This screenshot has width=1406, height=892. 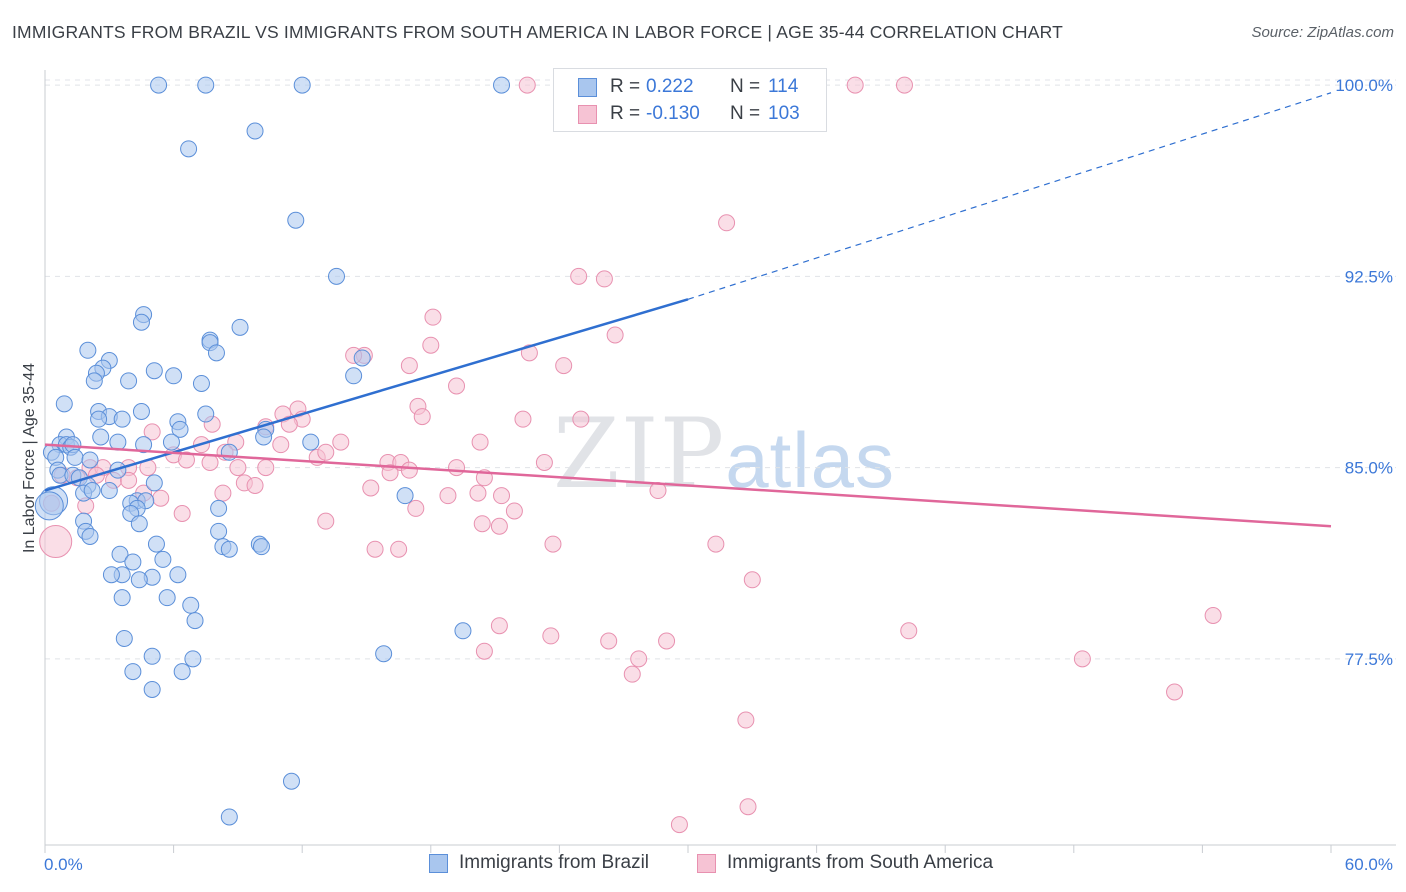 What do you see at coordinates (1369, 659) in the screenshot?
I see `y-tick-label: 77.5%` at bounding box center [1369, 659].